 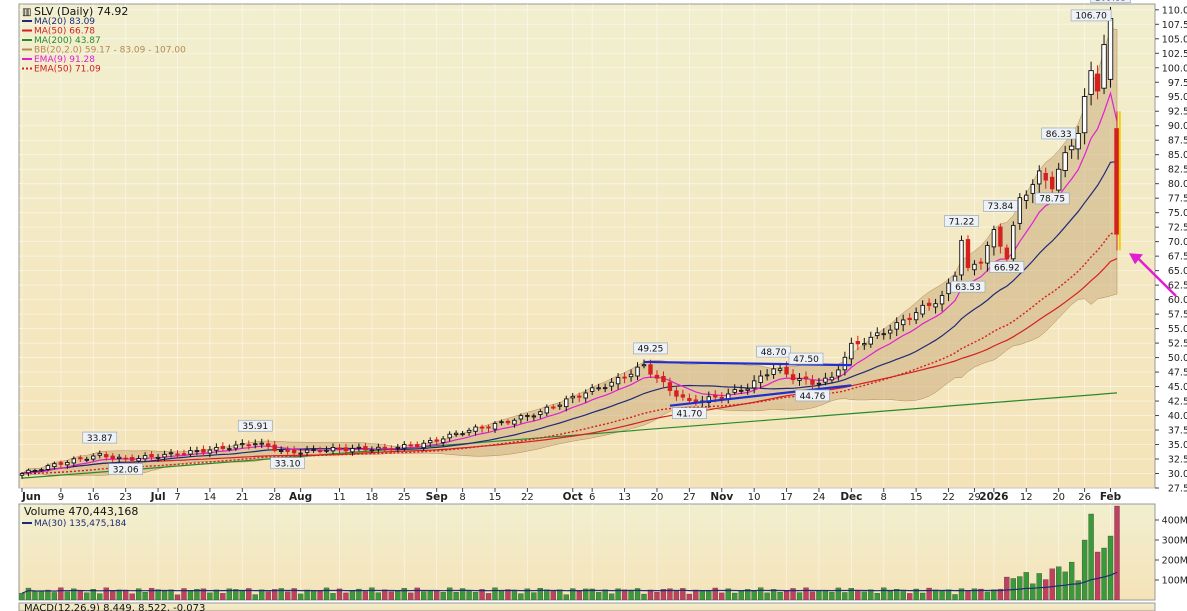 I want to click on y-tick-label: 42.5, so click(x=1177, y=402).